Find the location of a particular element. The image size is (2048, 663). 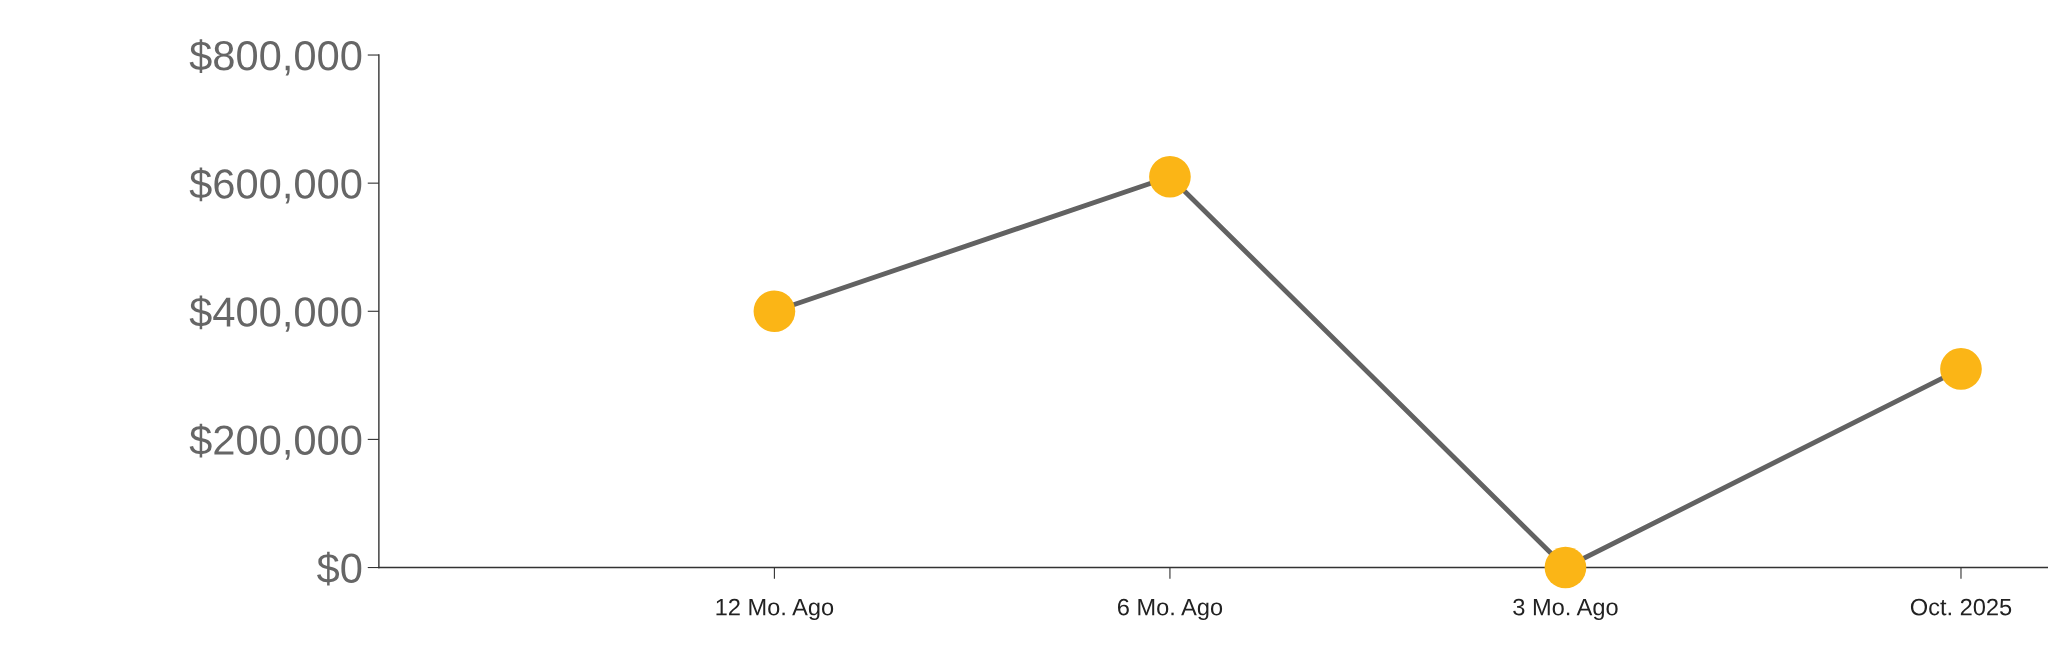

x-tick-label: Oct. 2025 is located at coordinates (1961, 607).